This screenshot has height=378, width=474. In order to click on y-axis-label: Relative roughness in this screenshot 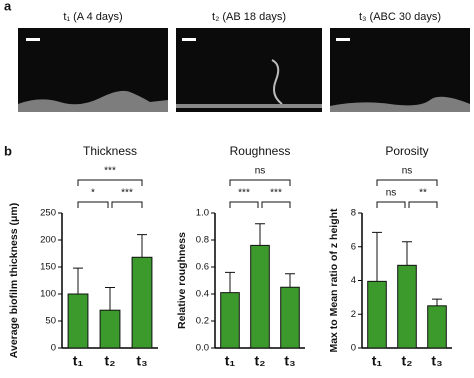, I will do `click(182, 280)`.